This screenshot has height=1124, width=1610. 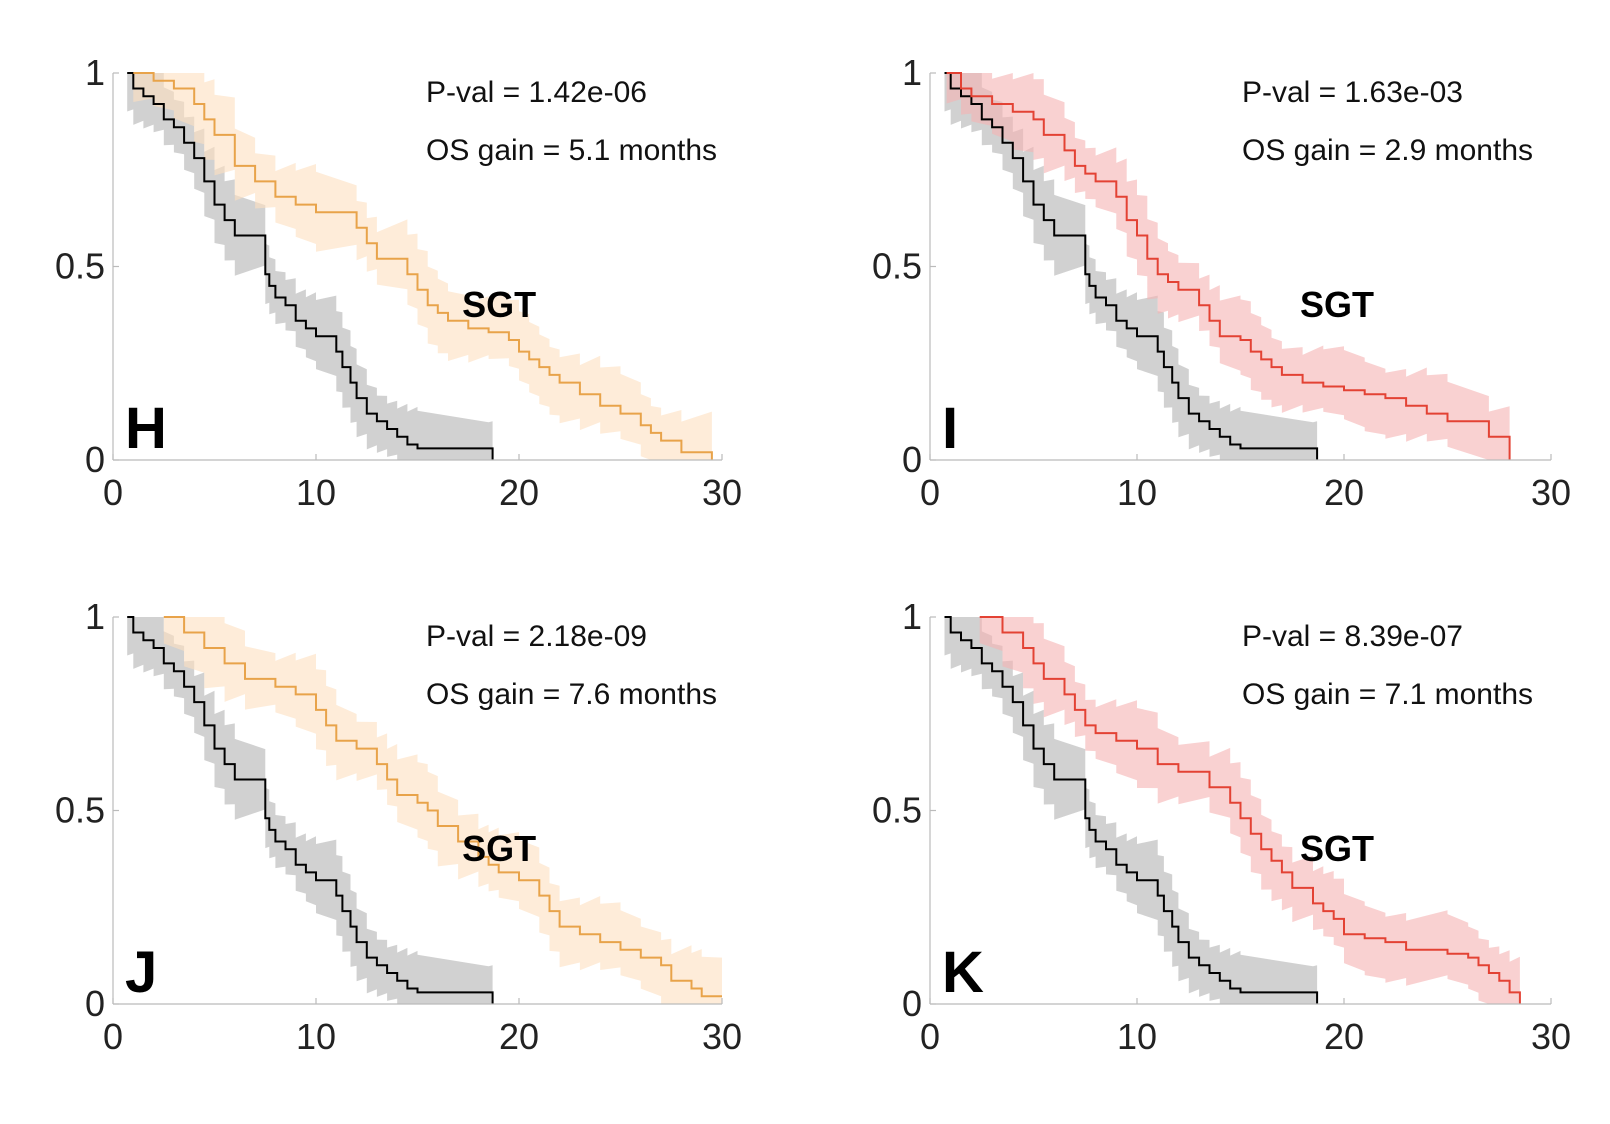 What do you see at coordinates (141, 972) in the screenshot?
I see `panel-letter: J` at bounding box center [141, 972].